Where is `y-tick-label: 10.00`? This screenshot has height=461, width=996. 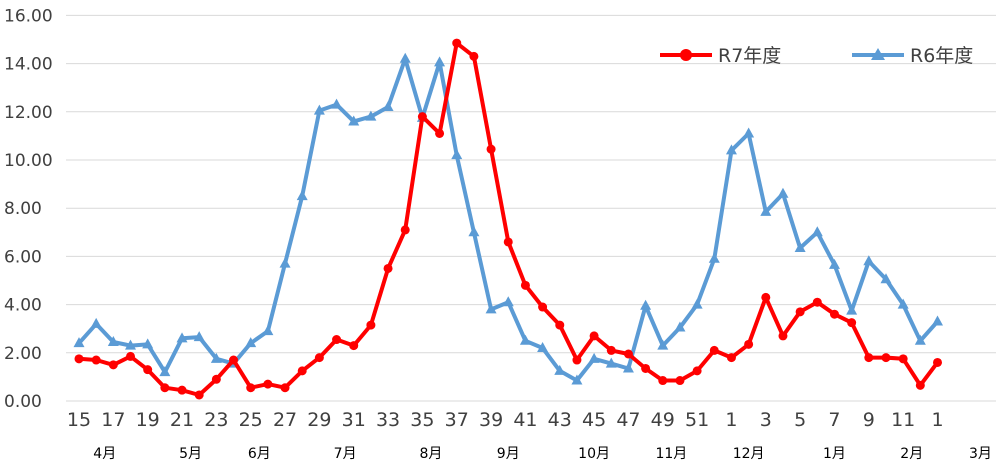
y-tick-label: 10.00 is located at coordinates (28, 161).